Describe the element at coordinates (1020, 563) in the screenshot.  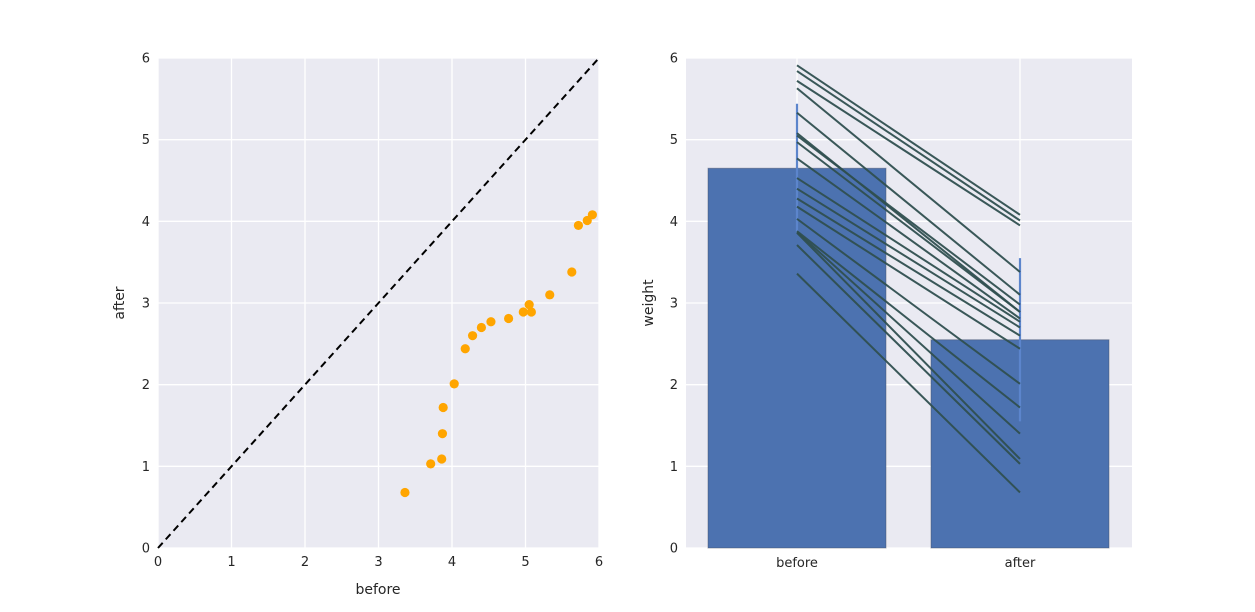
I see `category-tick-label: after` at that location.